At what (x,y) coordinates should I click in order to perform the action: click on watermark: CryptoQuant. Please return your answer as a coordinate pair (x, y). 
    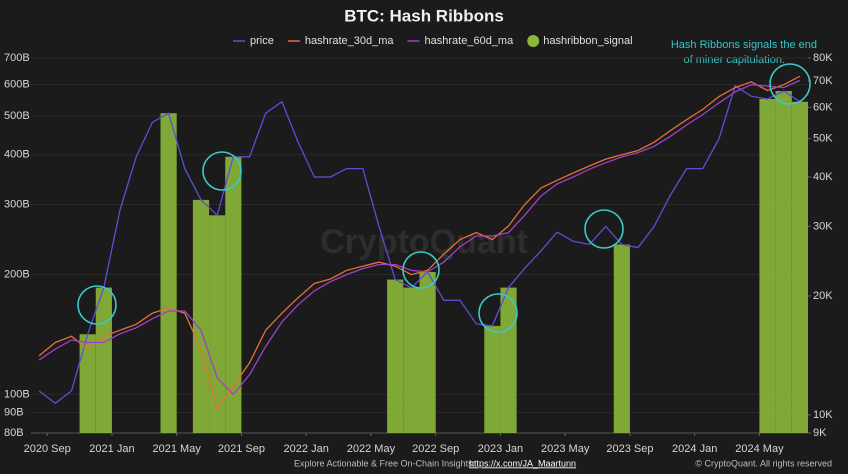
    Looking at the image, I should click on (424, 242).